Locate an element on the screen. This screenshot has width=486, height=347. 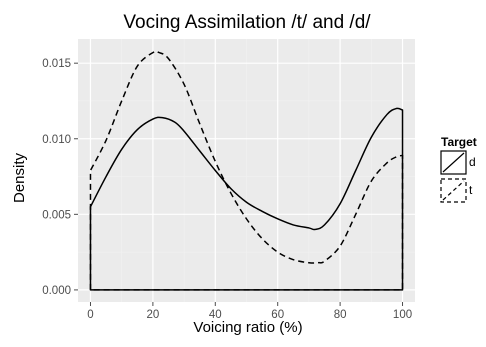
legend-key-line-t is located at coordinates (453, 190).